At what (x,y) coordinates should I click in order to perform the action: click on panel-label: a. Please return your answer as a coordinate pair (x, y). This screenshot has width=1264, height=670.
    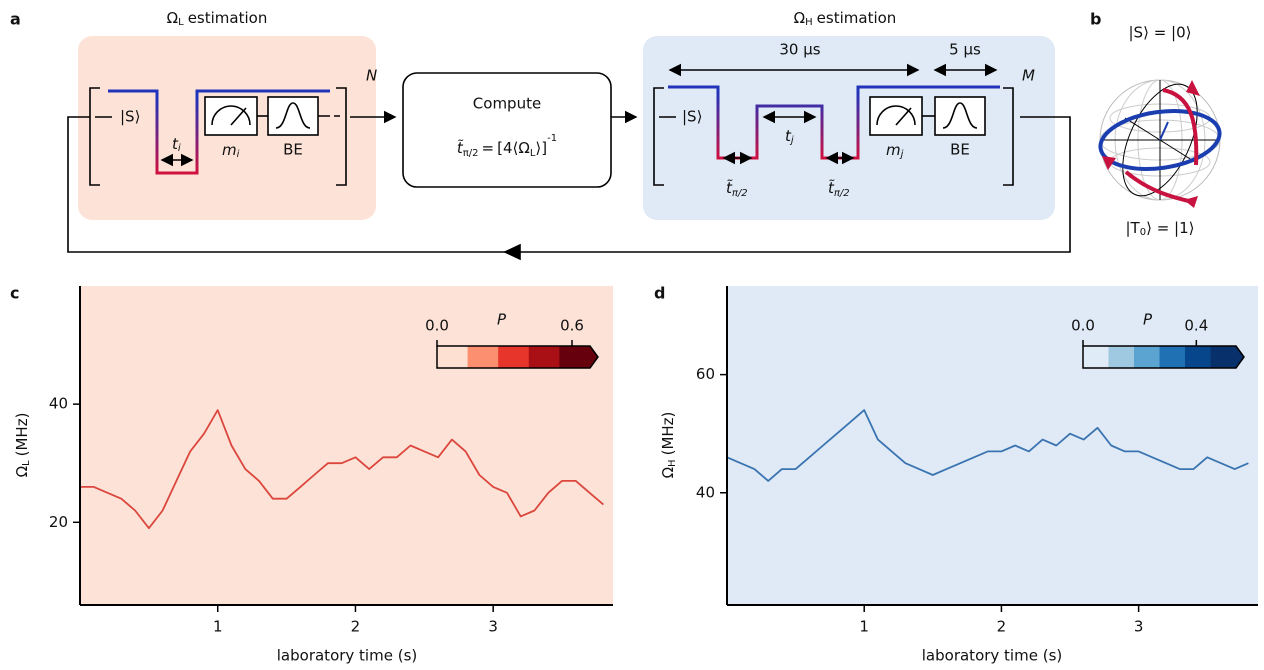
    Looking at the image, I should click on (15, 19).